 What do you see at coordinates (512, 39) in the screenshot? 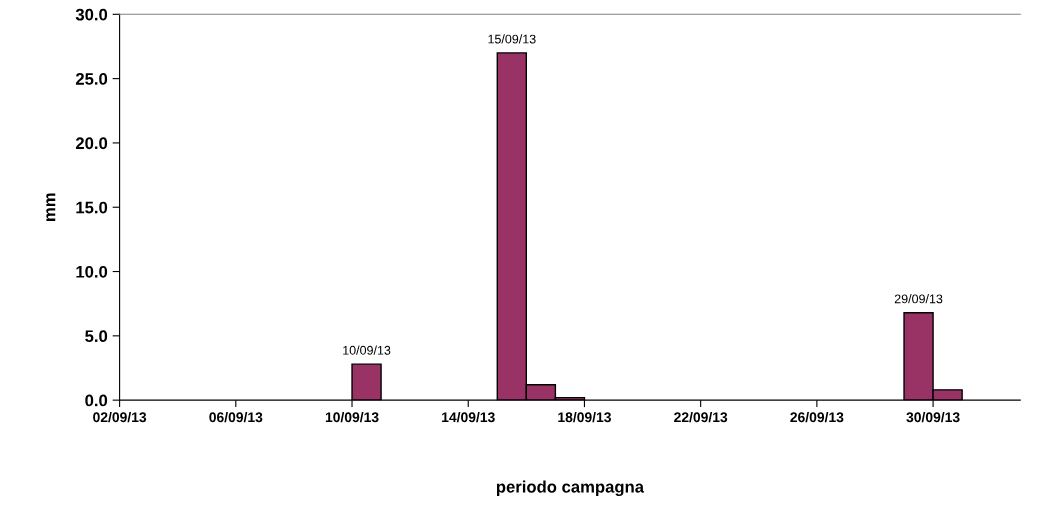
I see `annotation: 15/09/13` at bounding box center [512, 39].